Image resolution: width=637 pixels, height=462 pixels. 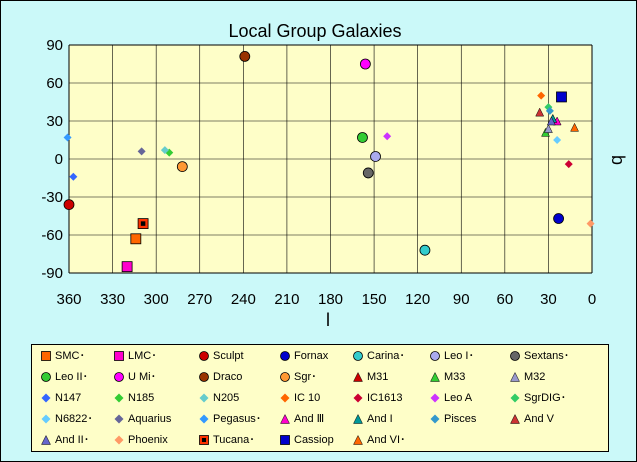 I want to click on legend-label: N147, so click(x=68, y=398).